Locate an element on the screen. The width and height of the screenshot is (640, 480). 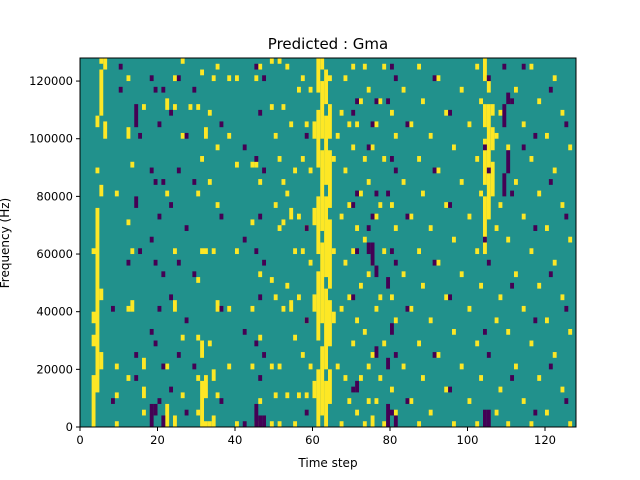
y-tick-label: 40000 is located at coordinates (54, 312).